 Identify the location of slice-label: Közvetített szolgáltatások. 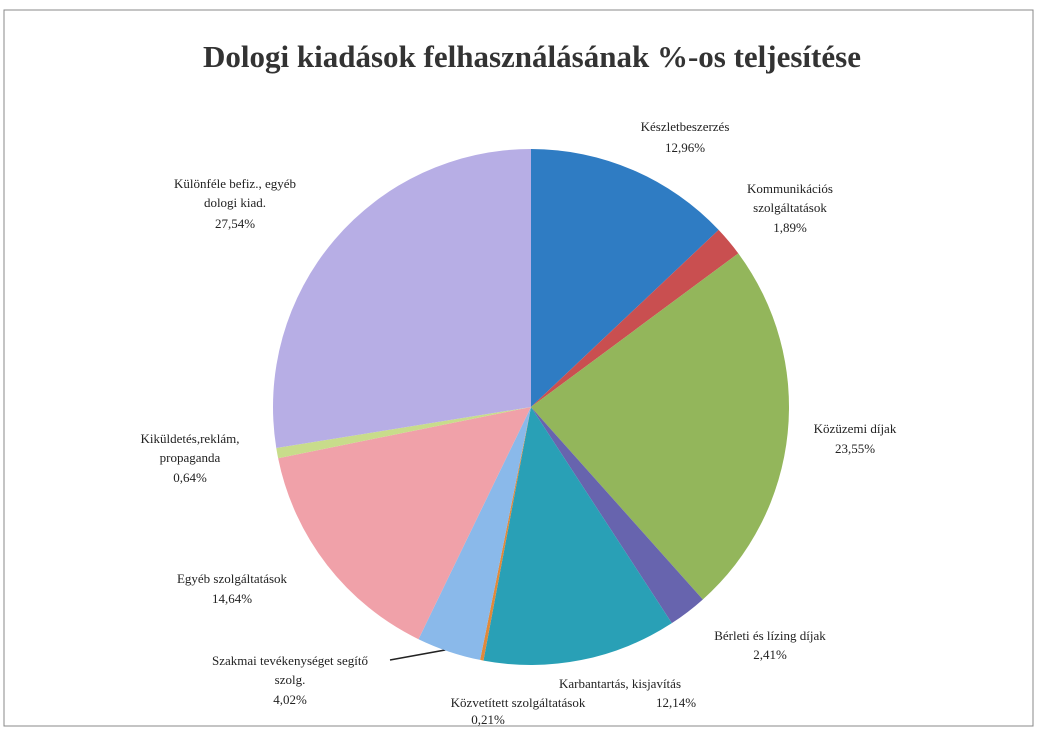
(518, 702).